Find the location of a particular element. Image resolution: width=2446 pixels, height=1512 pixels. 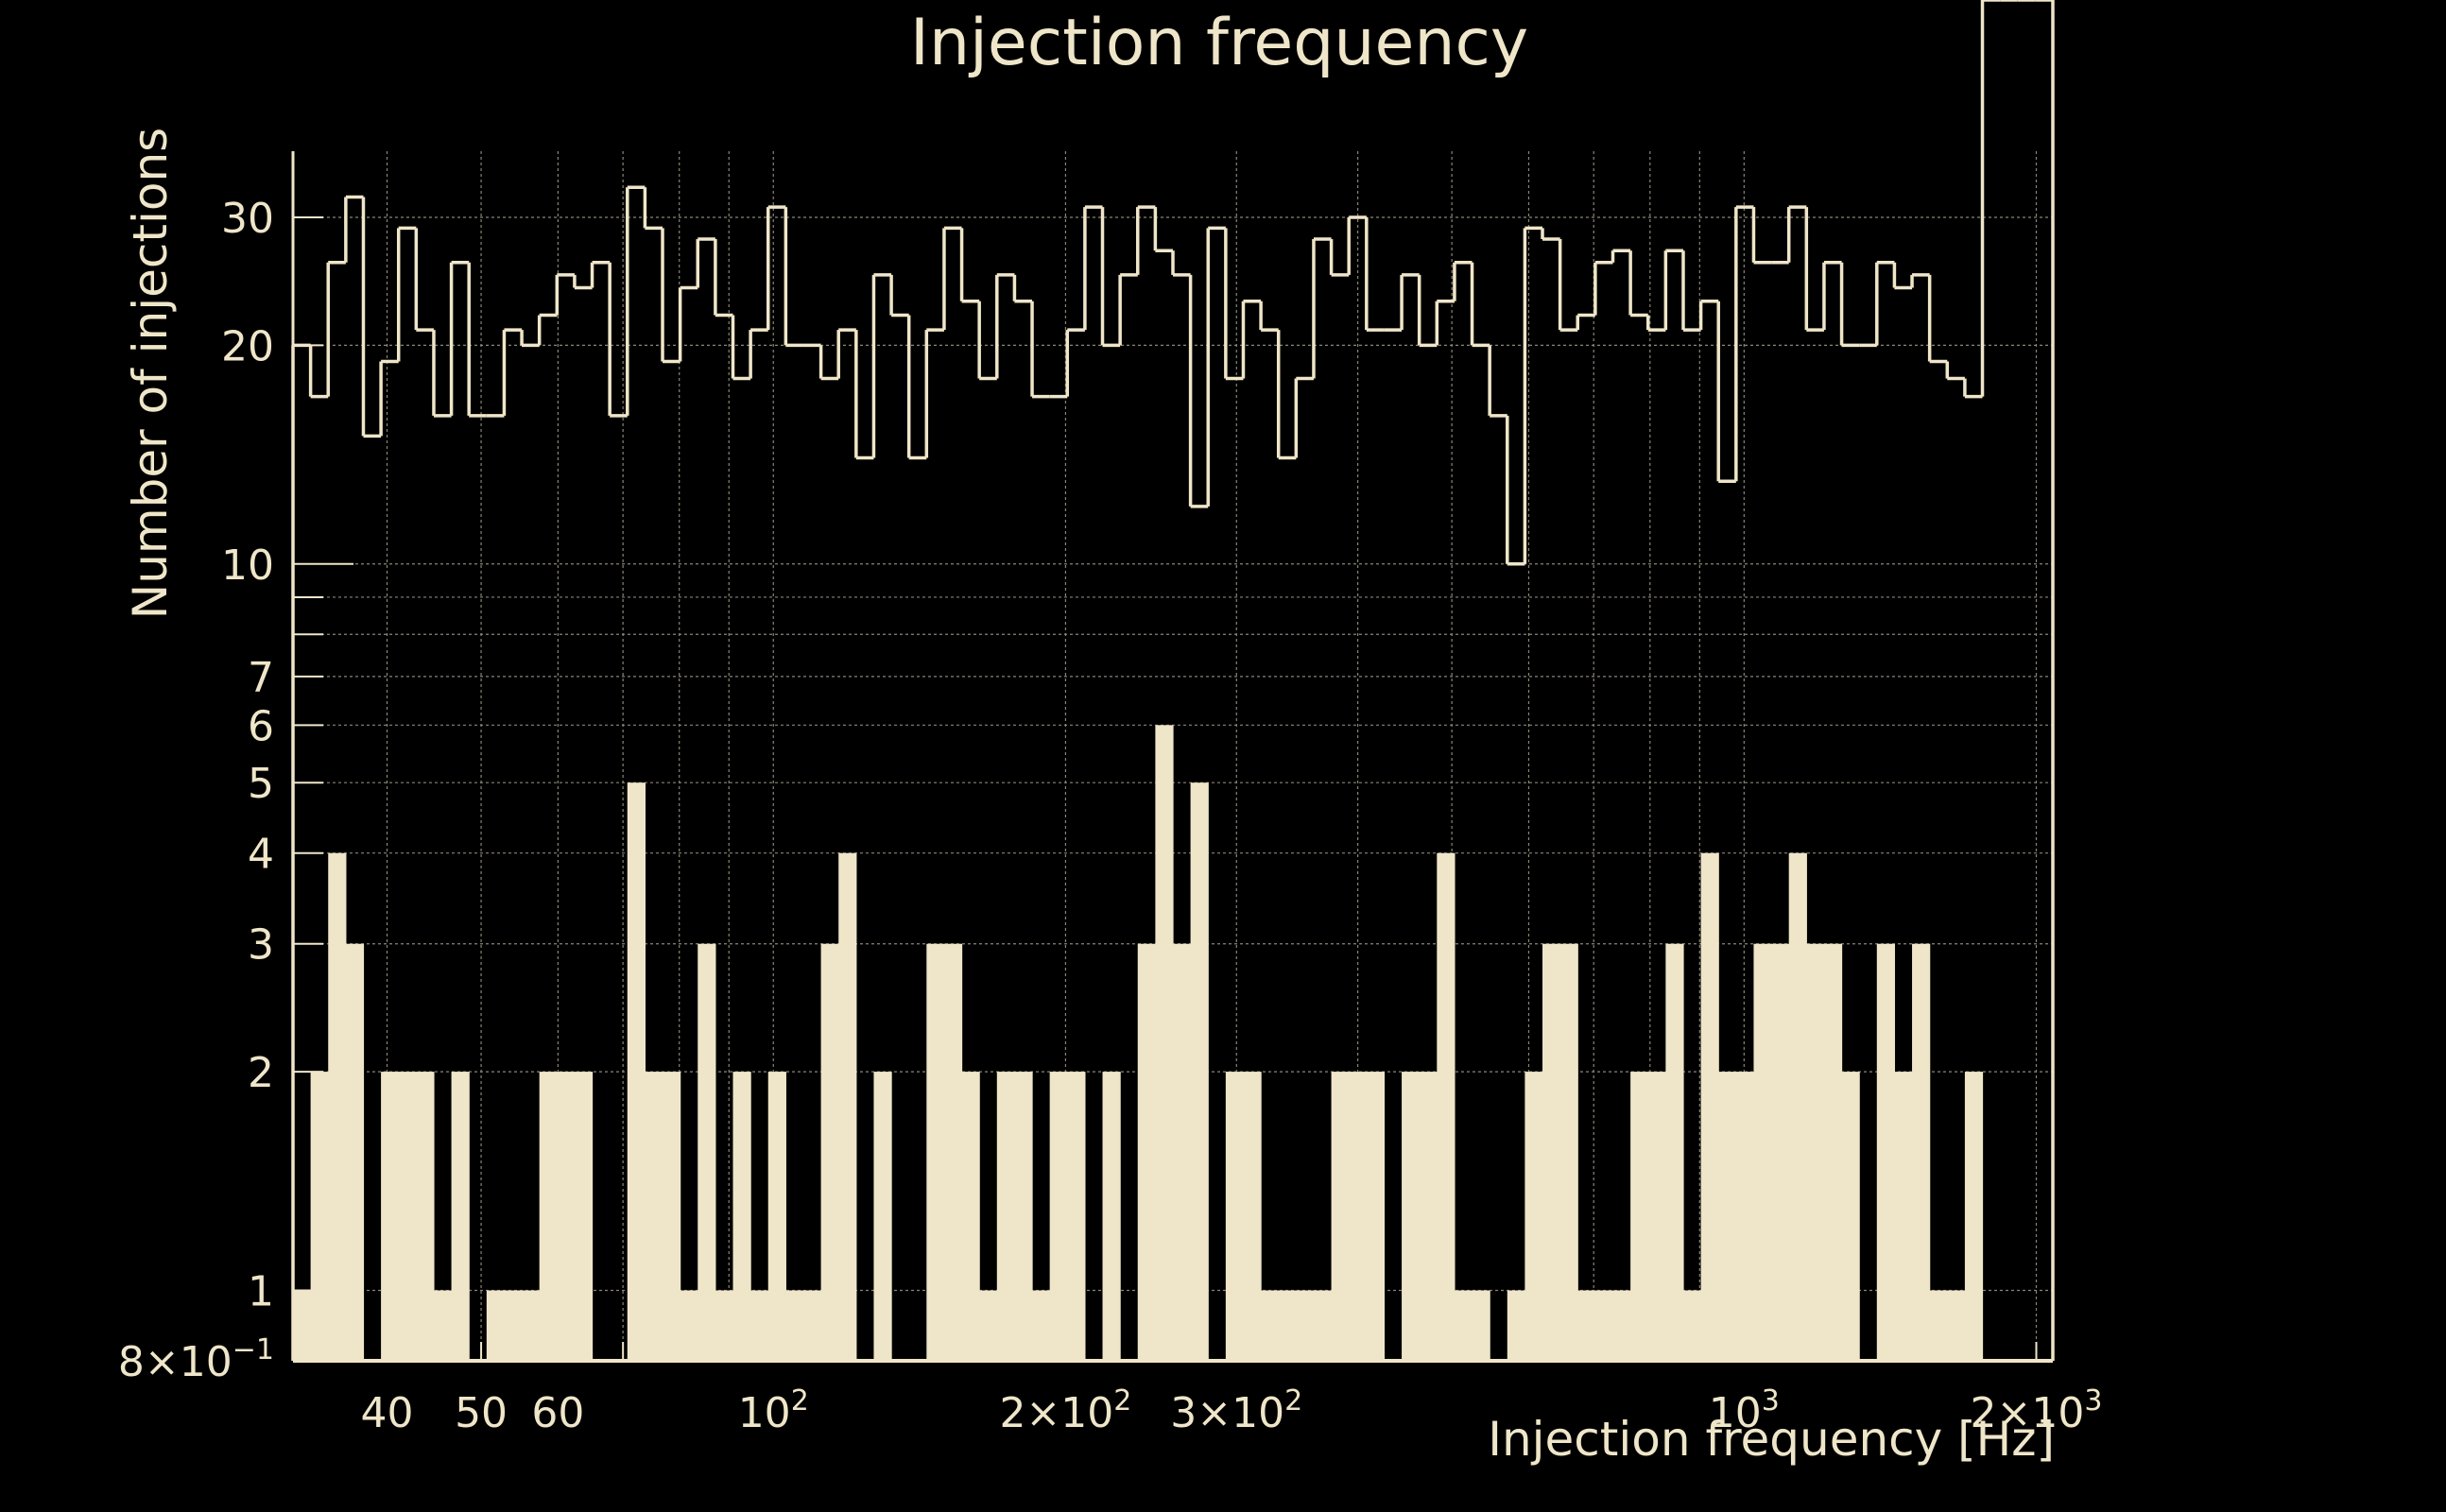

y-tick-label: 4 is located at coordinates (261, 855).